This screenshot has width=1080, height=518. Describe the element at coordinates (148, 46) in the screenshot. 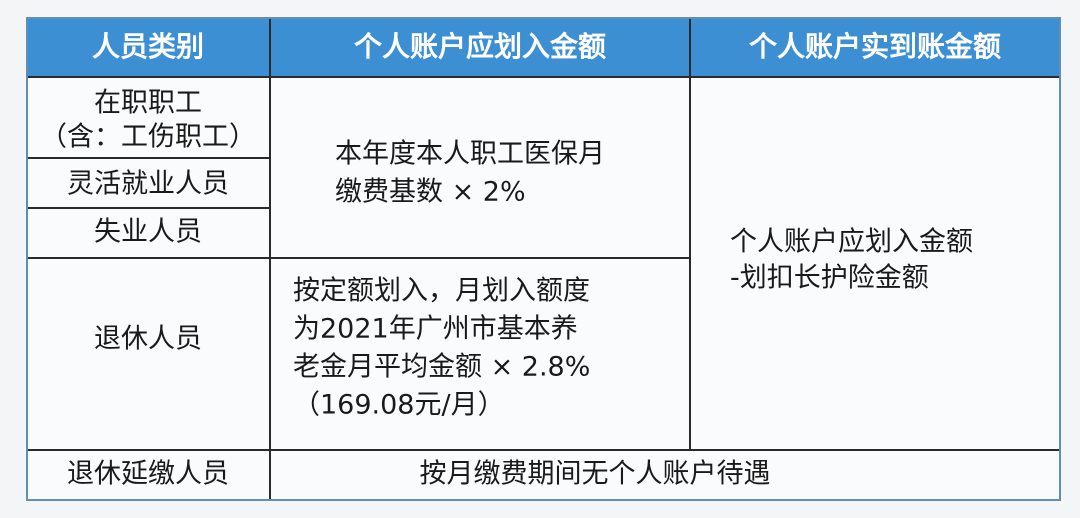

I see `header-cell: 人员类别` at that location.